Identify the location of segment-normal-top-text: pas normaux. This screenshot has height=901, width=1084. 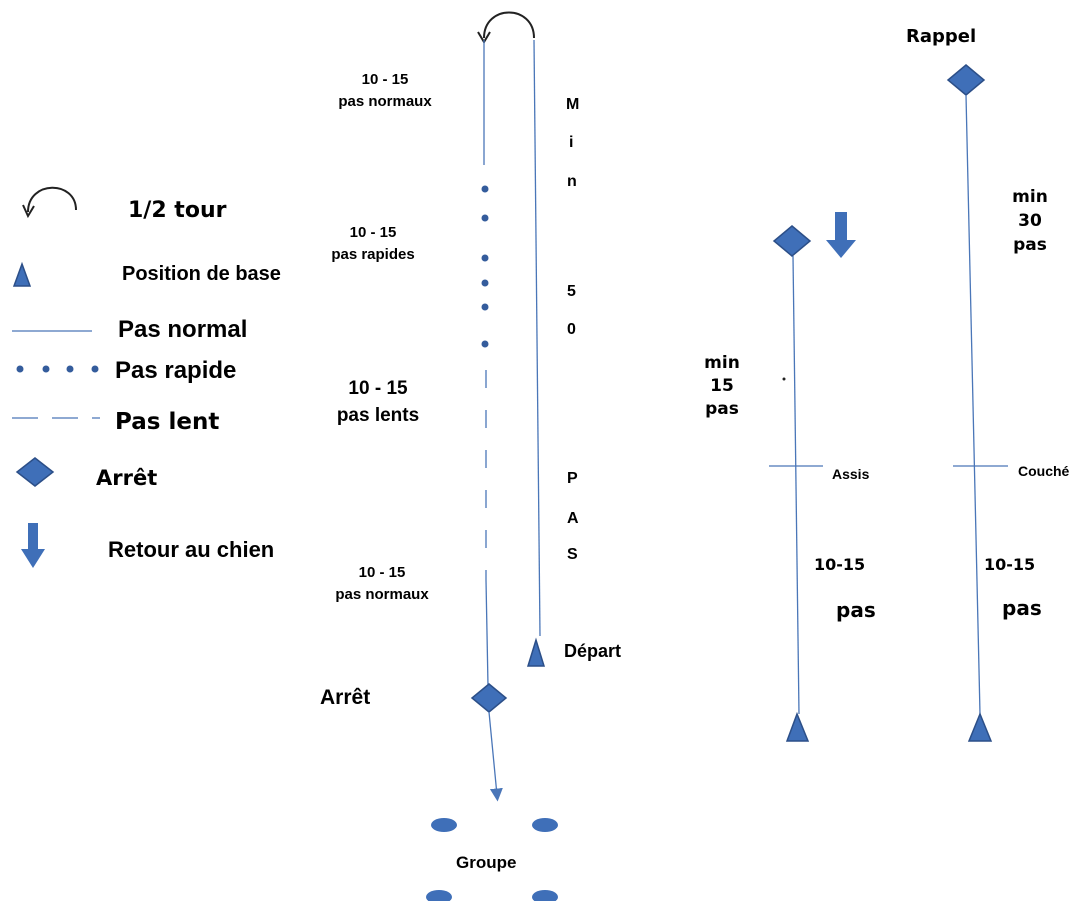
(385, 101).